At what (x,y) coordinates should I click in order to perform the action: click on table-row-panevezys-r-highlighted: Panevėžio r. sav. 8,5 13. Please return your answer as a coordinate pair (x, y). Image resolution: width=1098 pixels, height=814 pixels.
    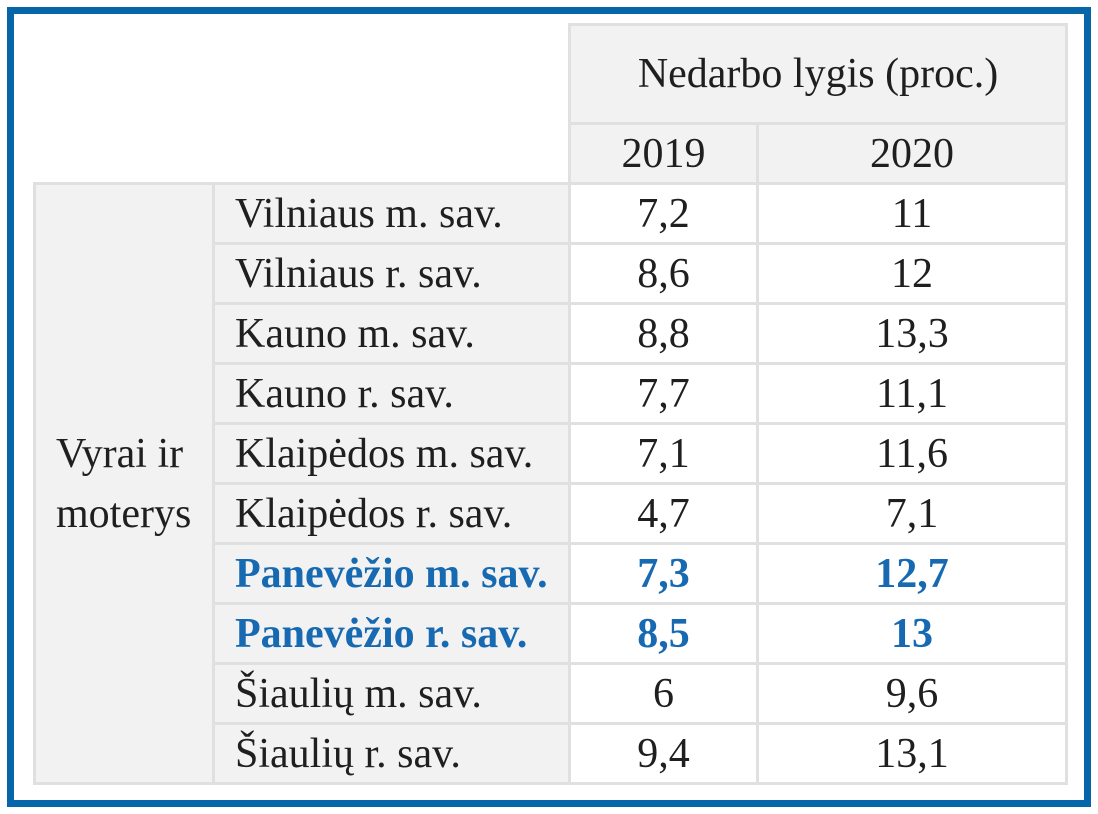
    Looking at the image, I should click on (552, 633).